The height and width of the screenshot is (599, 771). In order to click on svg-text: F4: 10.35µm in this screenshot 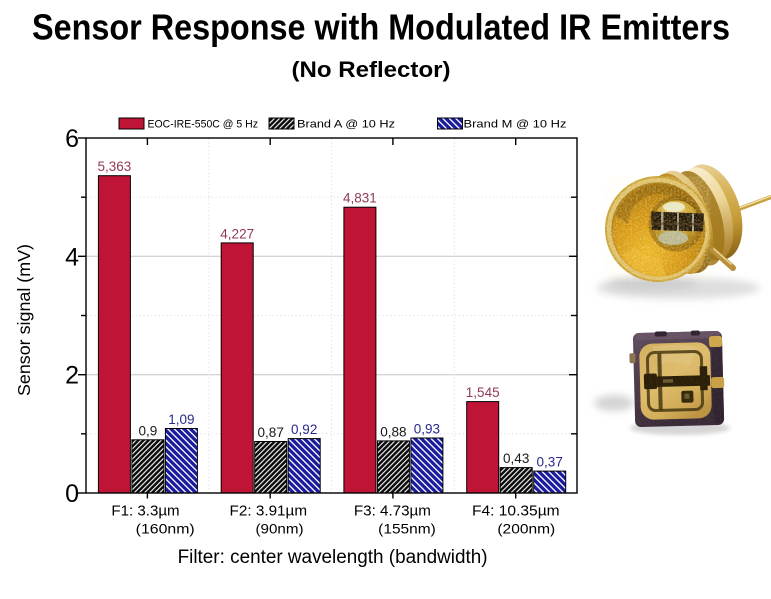, I will do `click(516, 511)`.